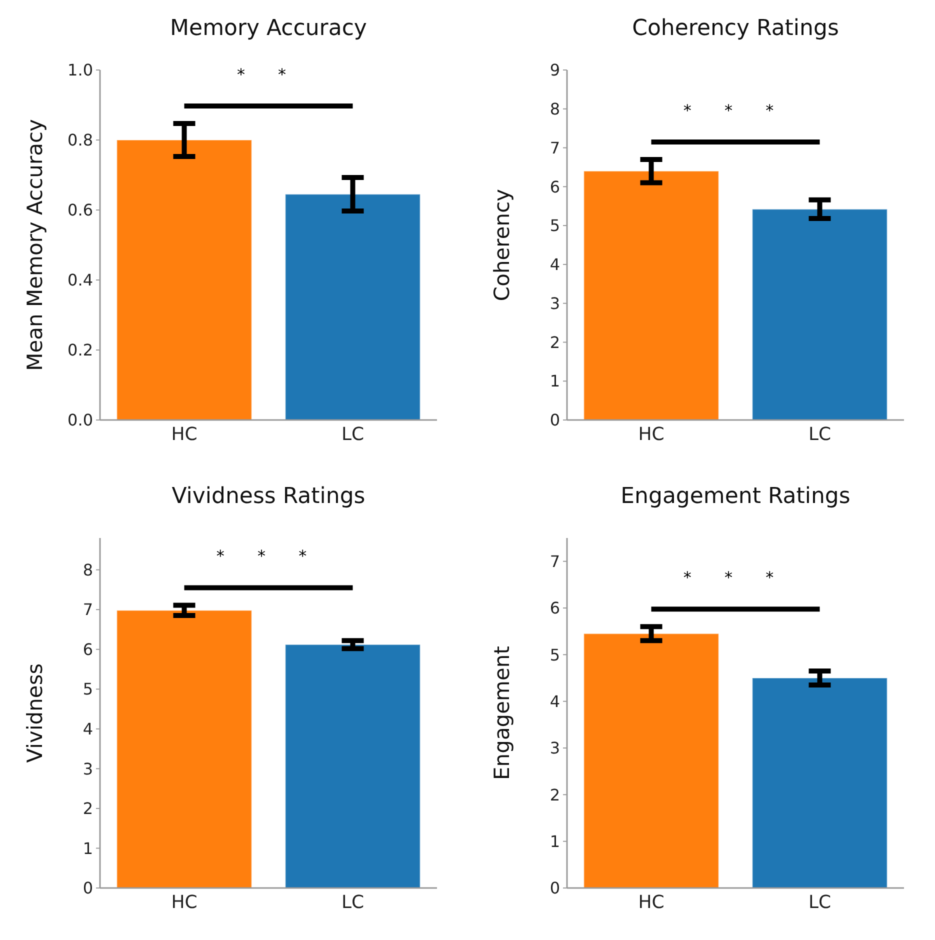 The height and width of the screenshot is (940, 935). What do you see at coordinates (80, 420) in the screenshot?
I see `y-tick-label: 0.0` at bounding box center [80, 420].